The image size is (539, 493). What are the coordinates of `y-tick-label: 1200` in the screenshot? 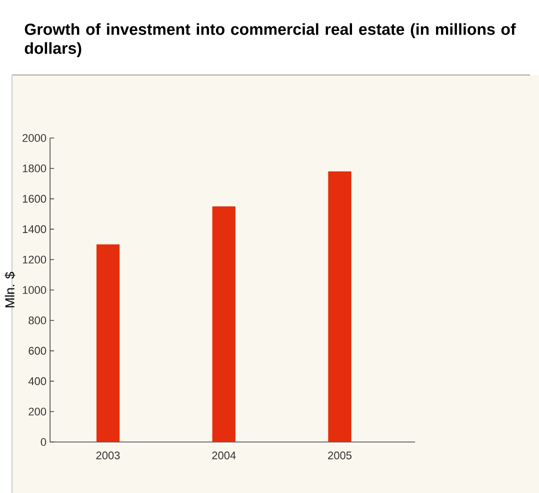 It's located at (34, 260).